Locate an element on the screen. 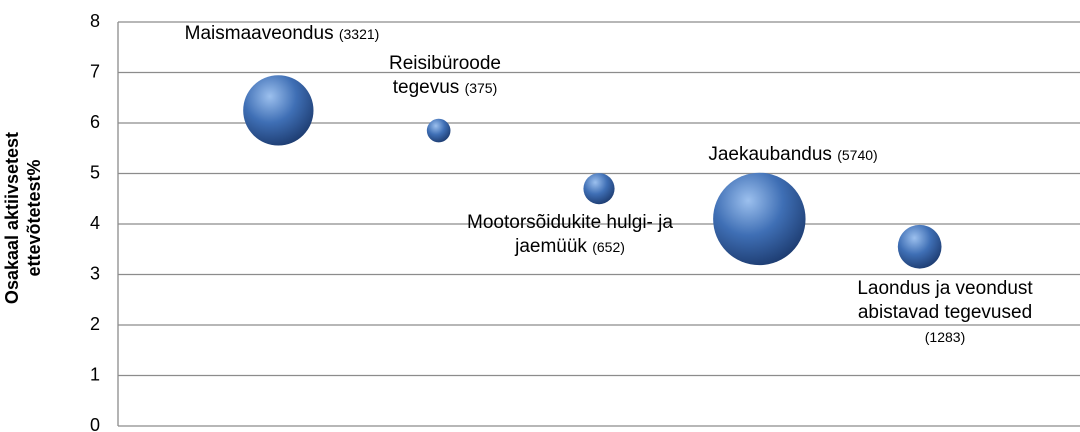  y-tick-label: 4 is located at coordinates (95, 223).